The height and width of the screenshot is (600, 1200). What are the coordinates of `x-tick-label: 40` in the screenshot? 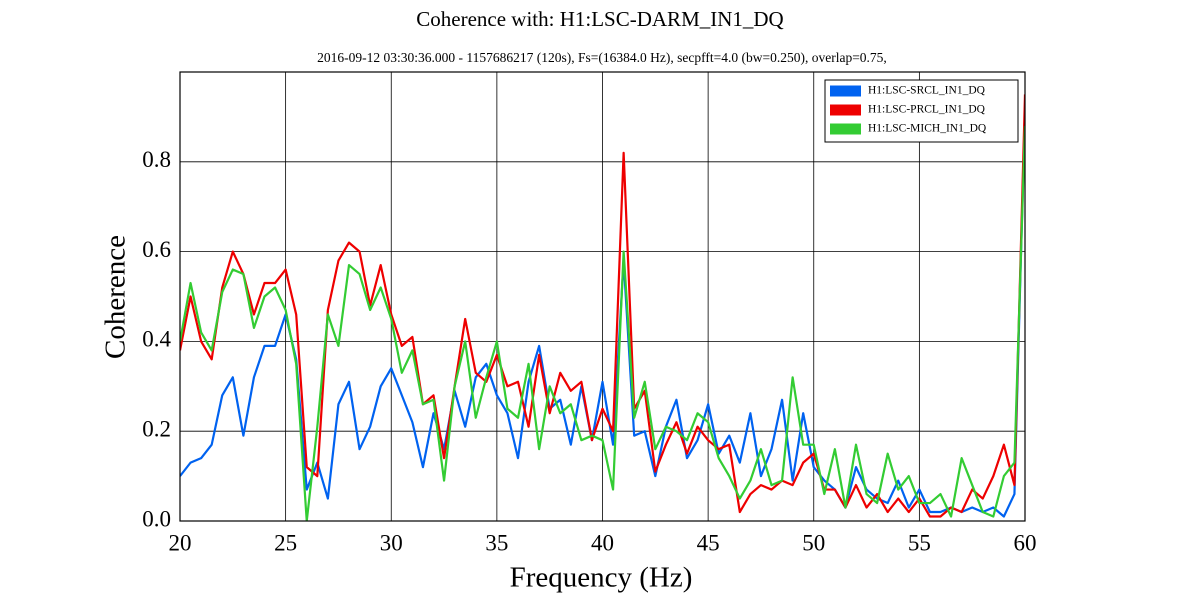 It's located at (602, 542).